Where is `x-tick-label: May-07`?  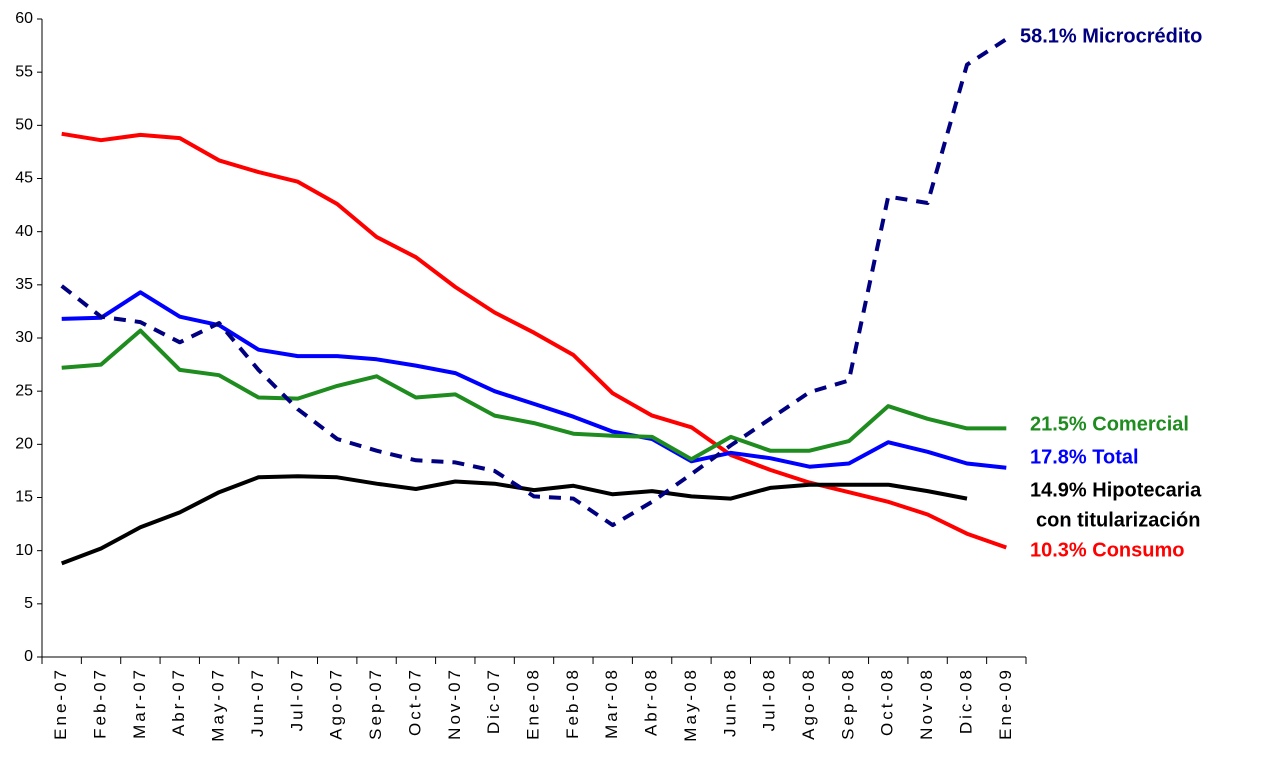
x-tick-label: May-07 is located at coordinates (218, 704).